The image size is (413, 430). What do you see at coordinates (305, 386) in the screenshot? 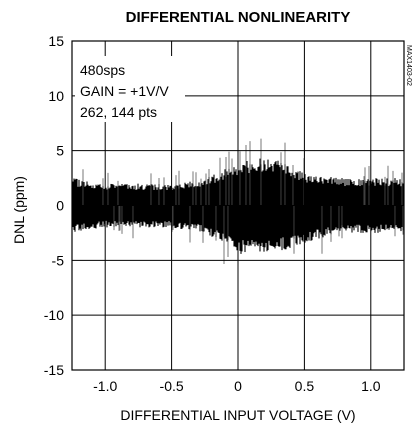
I see `x-tick-label: 0.5` at bounding box center [305, 386].